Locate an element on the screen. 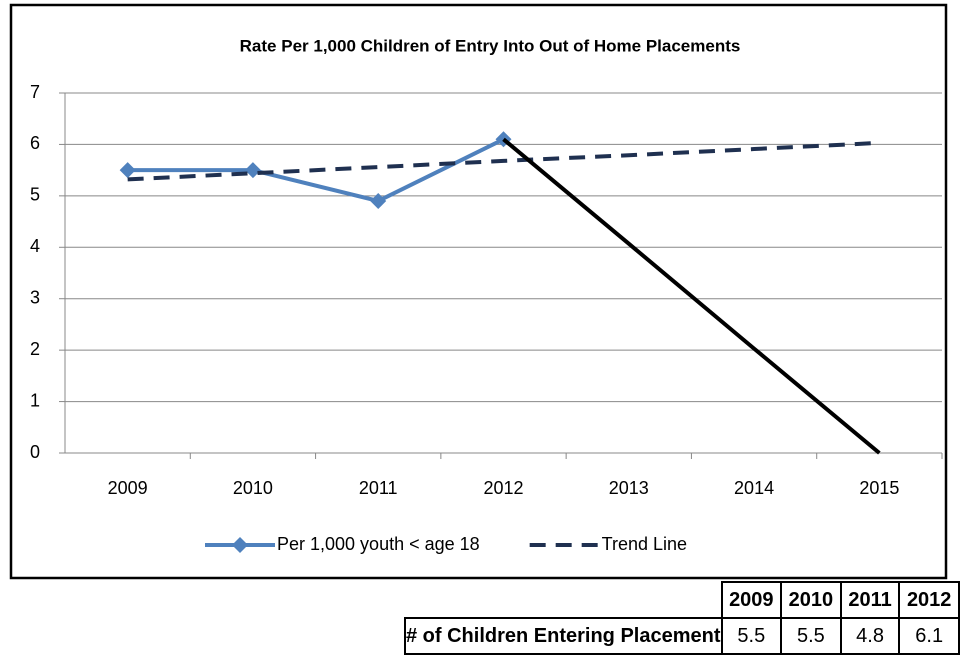 This screenshot has height=657, width=960. y-tick-label: 6 is located at coordinates (35, 143).